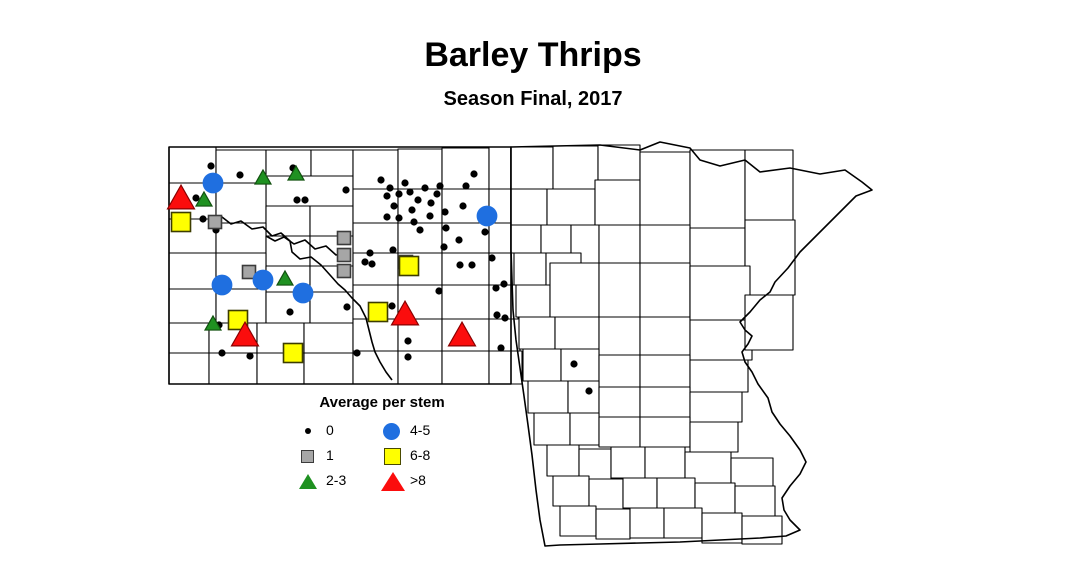  Describe the element at coordinates (375, 446) in the screenshot. I see `legend: Average per stem 0 1 2-3 4-5 6-8 >8` at that location.